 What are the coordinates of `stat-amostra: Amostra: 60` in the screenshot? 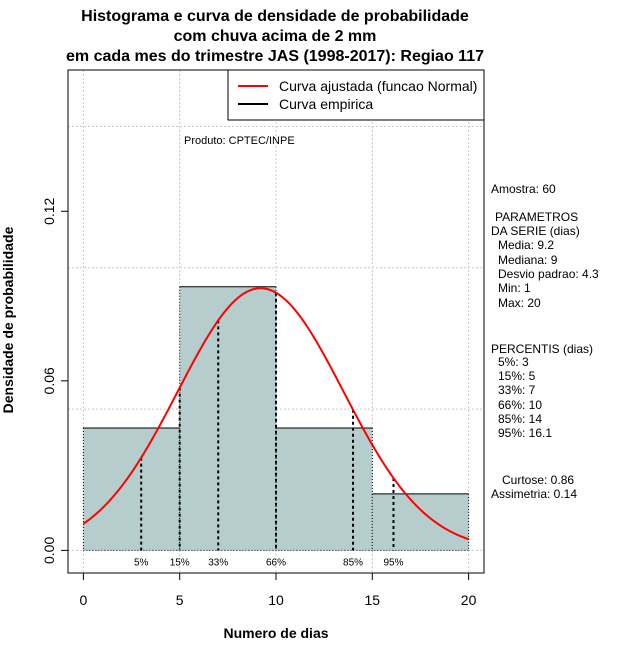 It's located at (523, 189).